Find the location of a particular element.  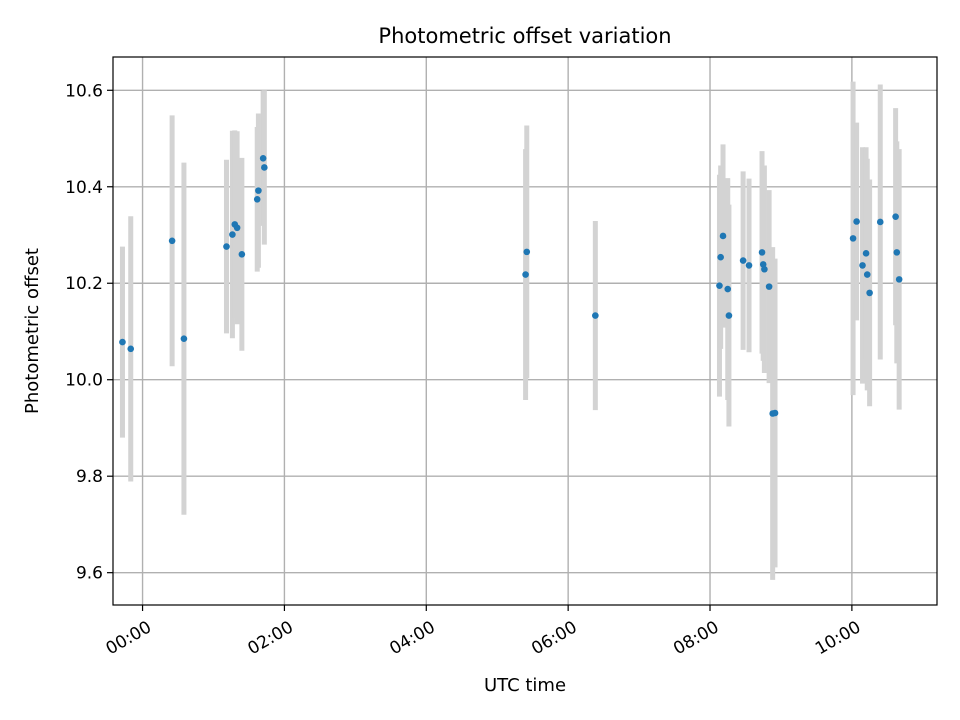

y-tick-label: 10.4 is located at coordinates (84, 188).